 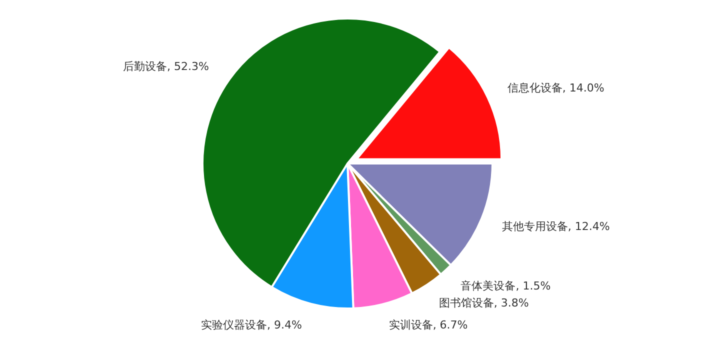 What do you see at coordinates (488, 285) in the screenshot?
I see `slice-label: 音体美设备` at bounding box center [488, 285].